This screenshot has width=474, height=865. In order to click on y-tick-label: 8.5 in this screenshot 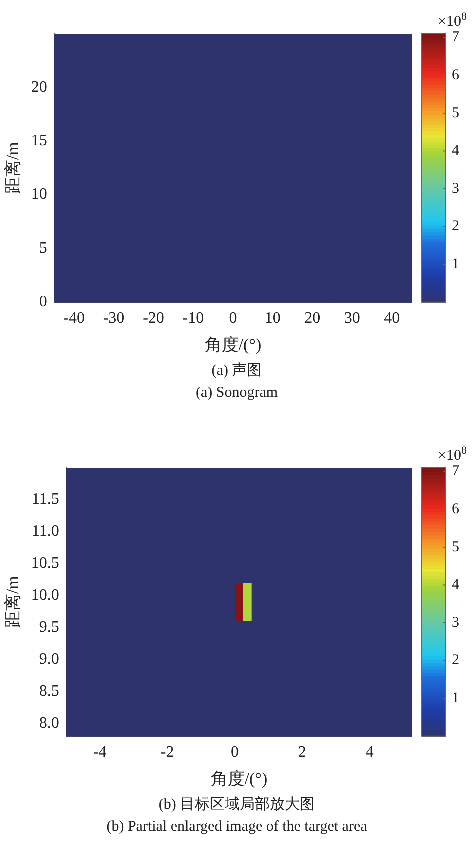, I will do `click(49, 691)`.